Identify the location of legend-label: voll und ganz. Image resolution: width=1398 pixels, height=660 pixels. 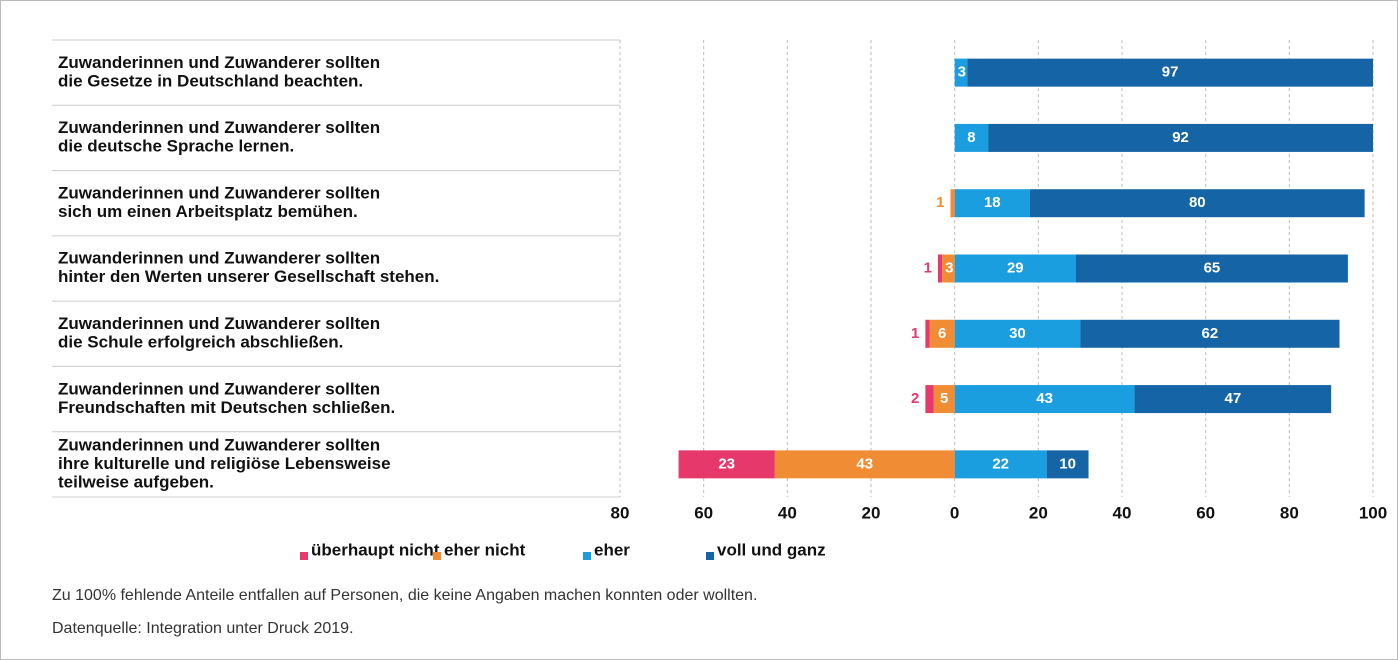
(771, 549).